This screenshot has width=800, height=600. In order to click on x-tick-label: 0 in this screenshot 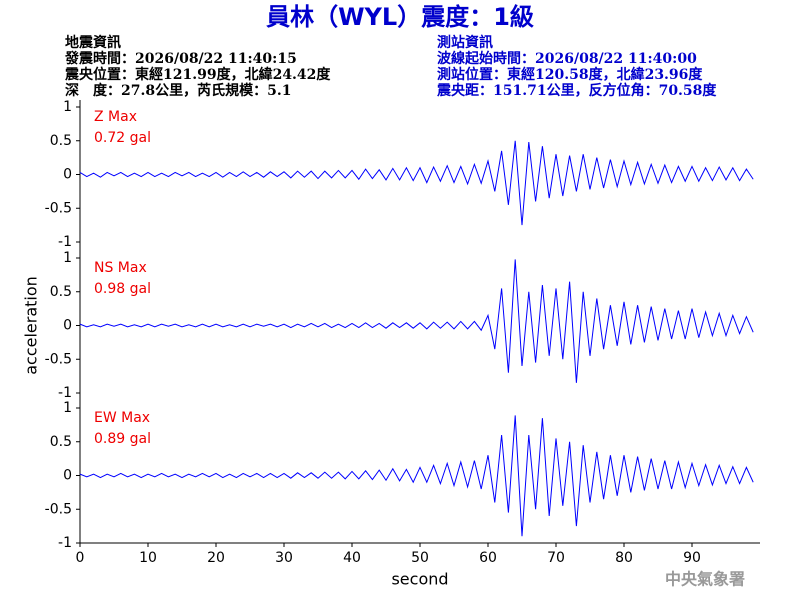, I will do `click(80, 558)`.